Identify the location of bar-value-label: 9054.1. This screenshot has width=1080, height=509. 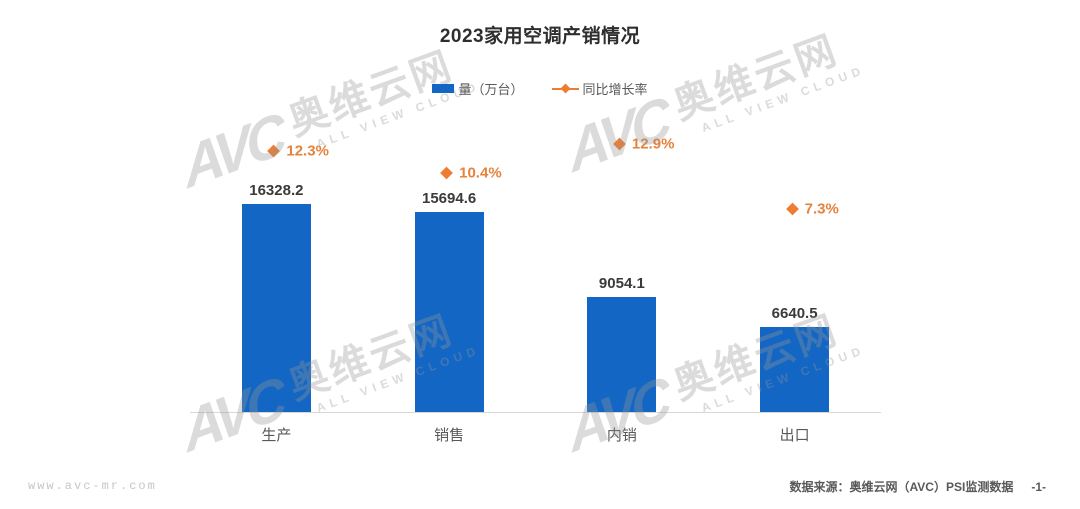
(621, 283).